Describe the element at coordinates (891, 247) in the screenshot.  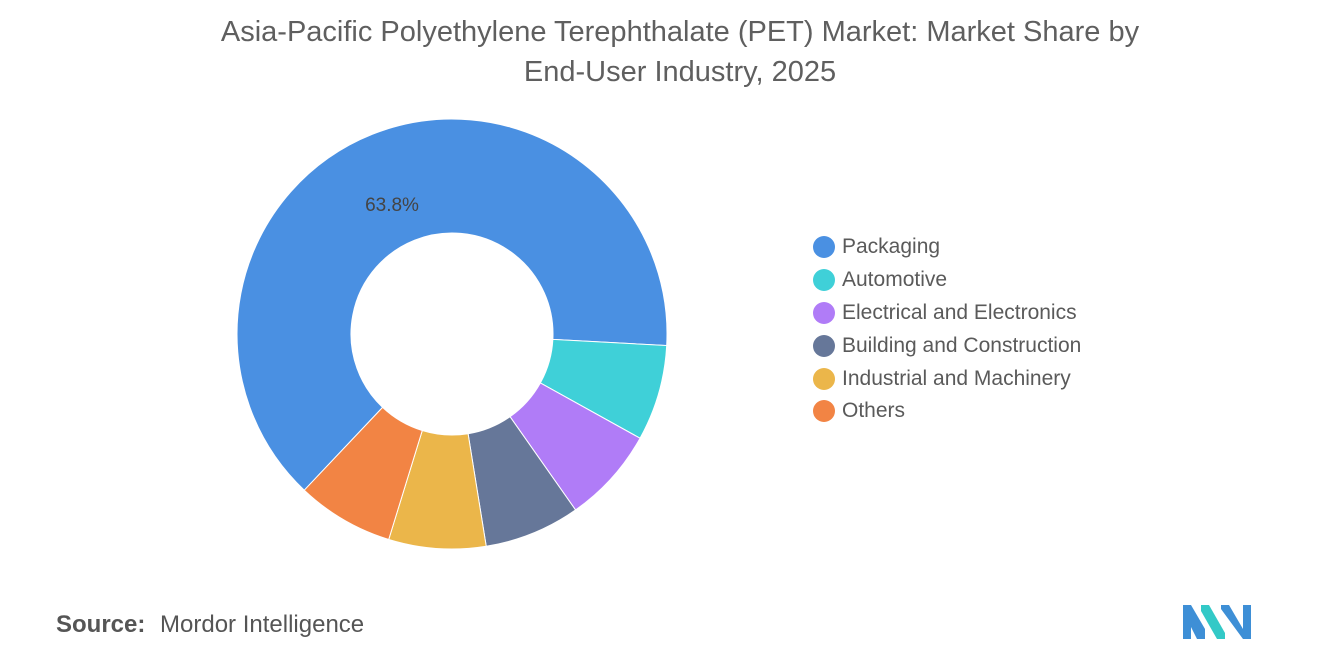
I see `legend-label: Packaging` at that location.